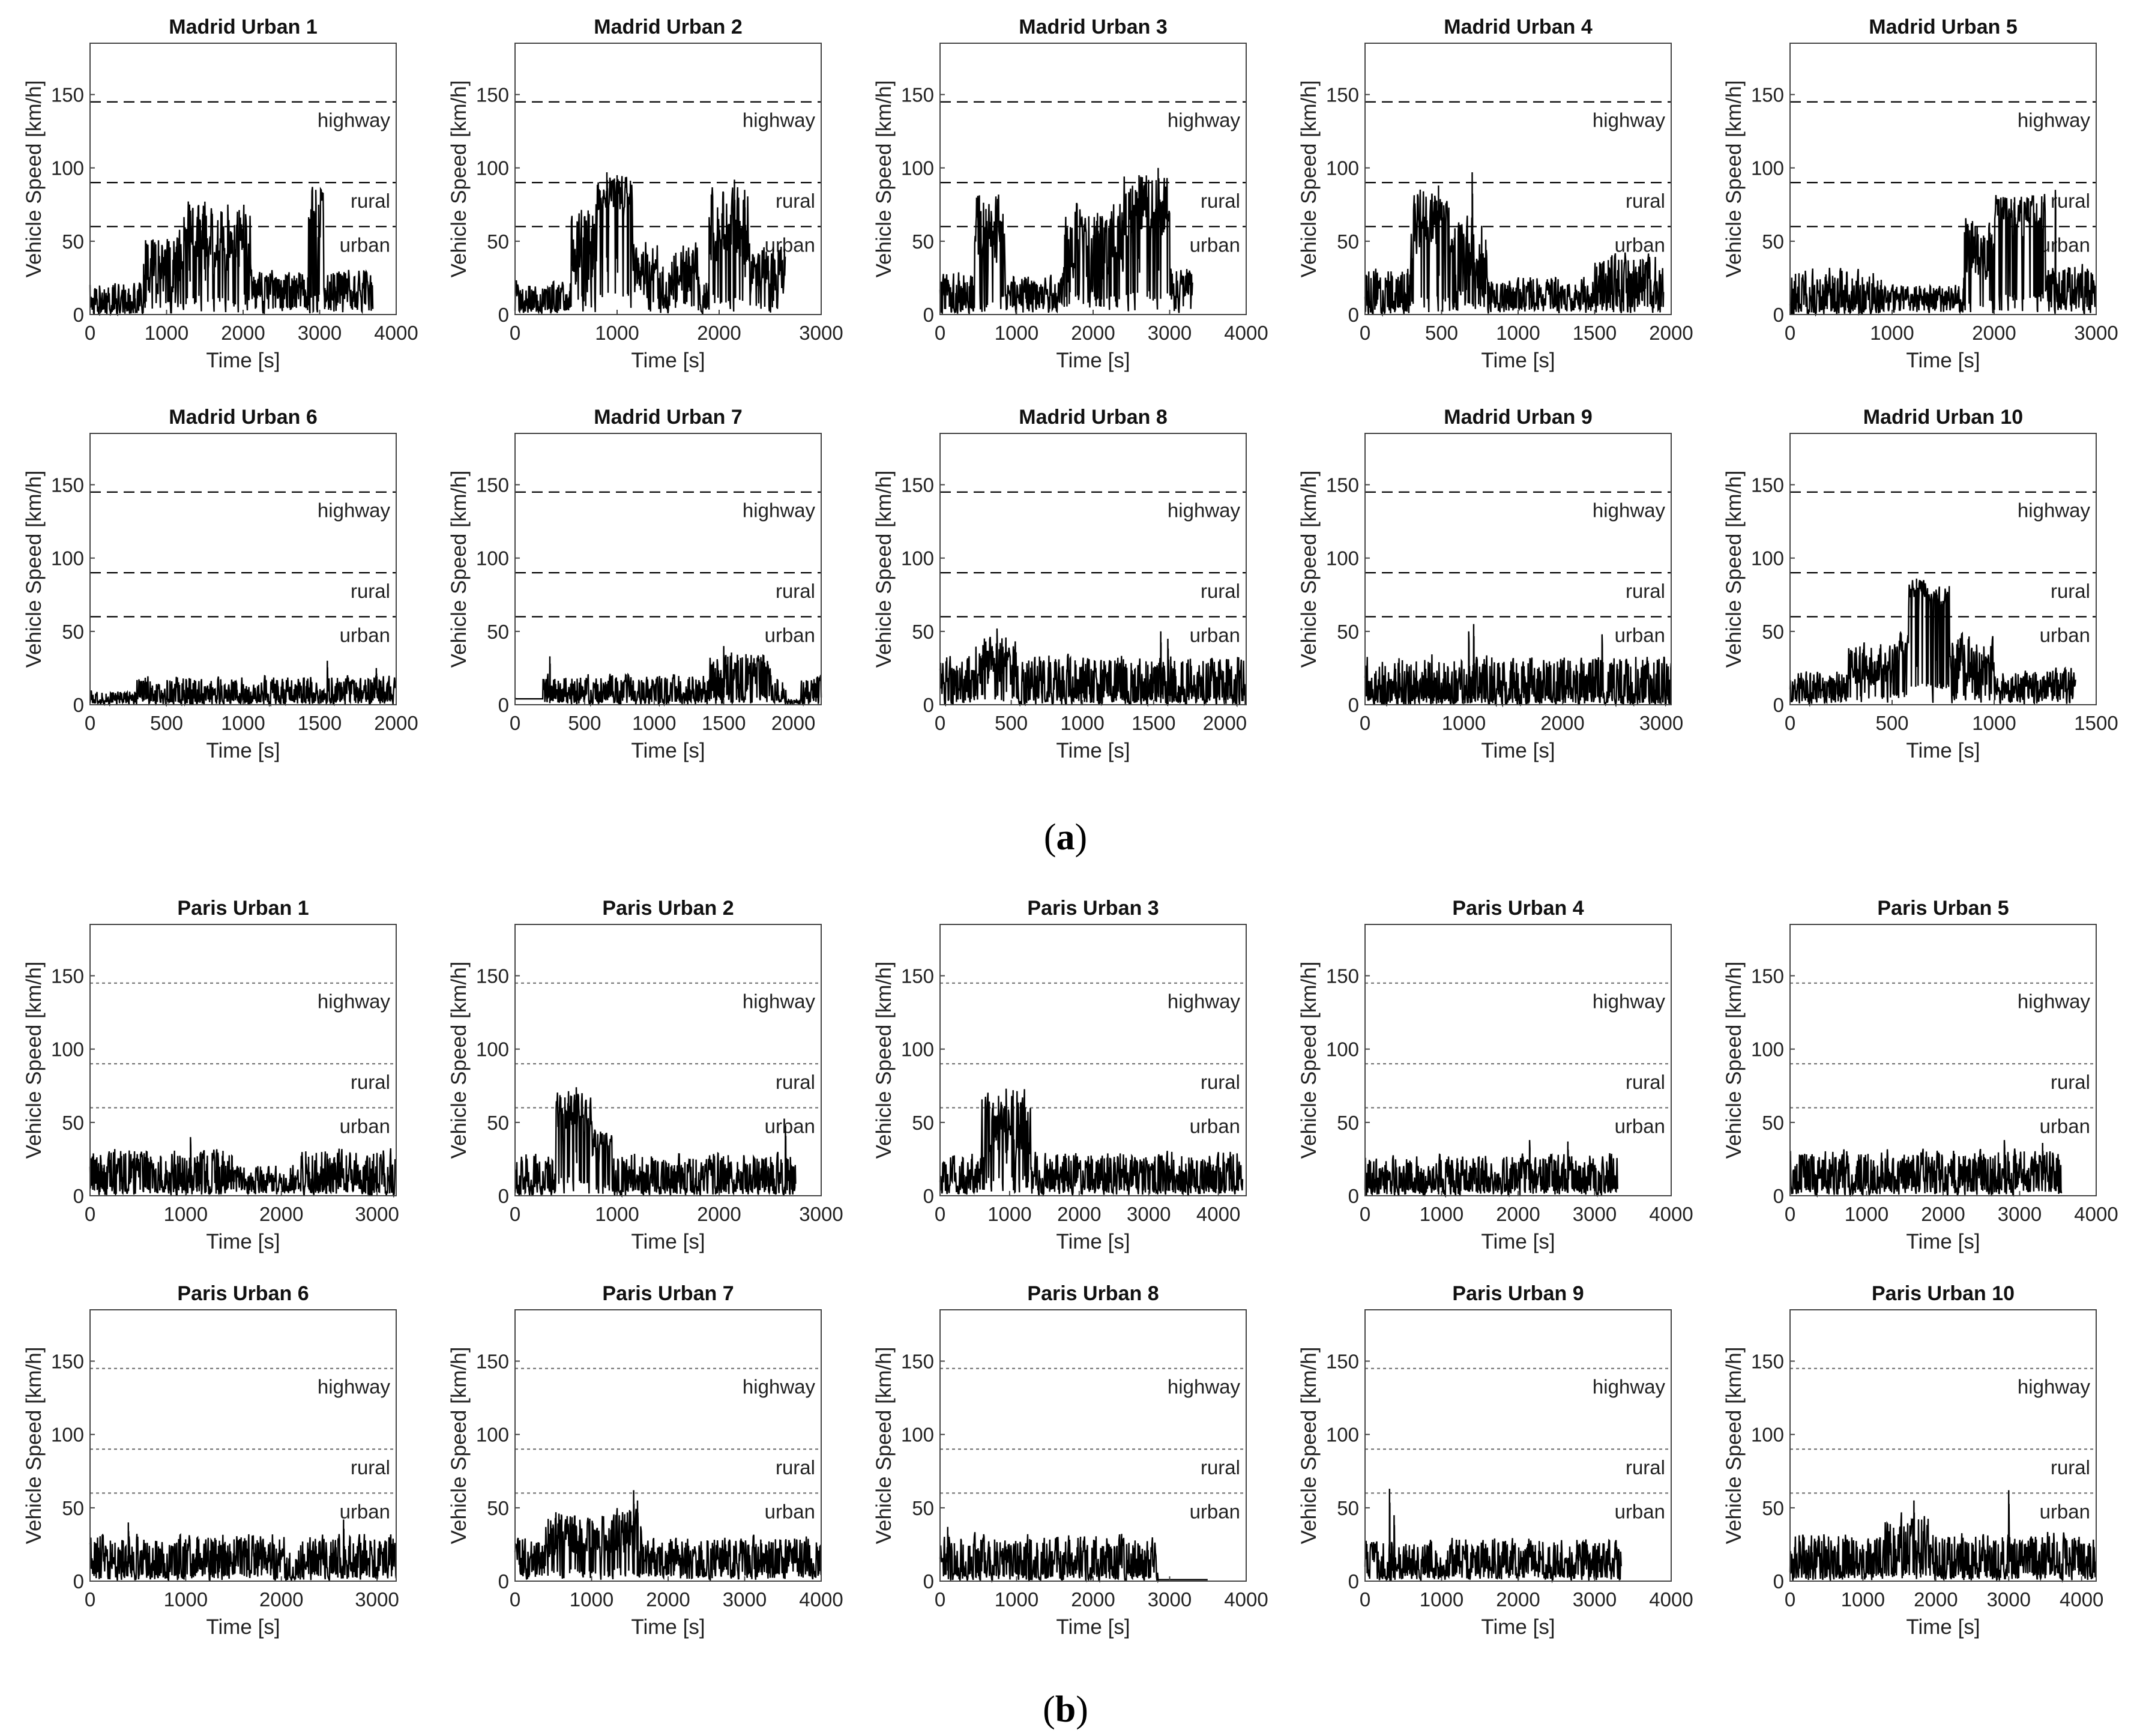  What do you see at coordinates (1943, 27) in the screenshot?
I see `subplot-title: Madrid Urban 5` at bounding box center [1943, 27].